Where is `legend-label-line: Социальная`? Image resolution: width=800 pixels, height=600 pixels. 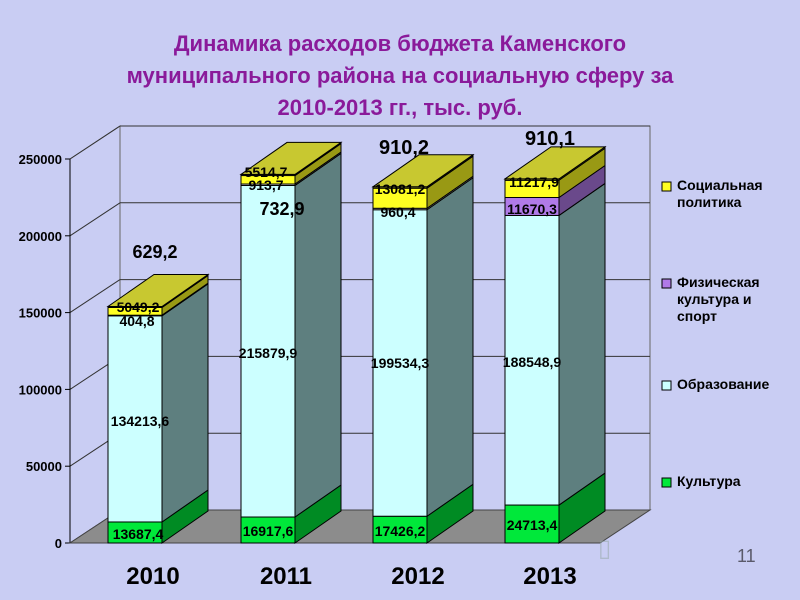
legend-label-line: Социальная is located at coordinates (720, 185).